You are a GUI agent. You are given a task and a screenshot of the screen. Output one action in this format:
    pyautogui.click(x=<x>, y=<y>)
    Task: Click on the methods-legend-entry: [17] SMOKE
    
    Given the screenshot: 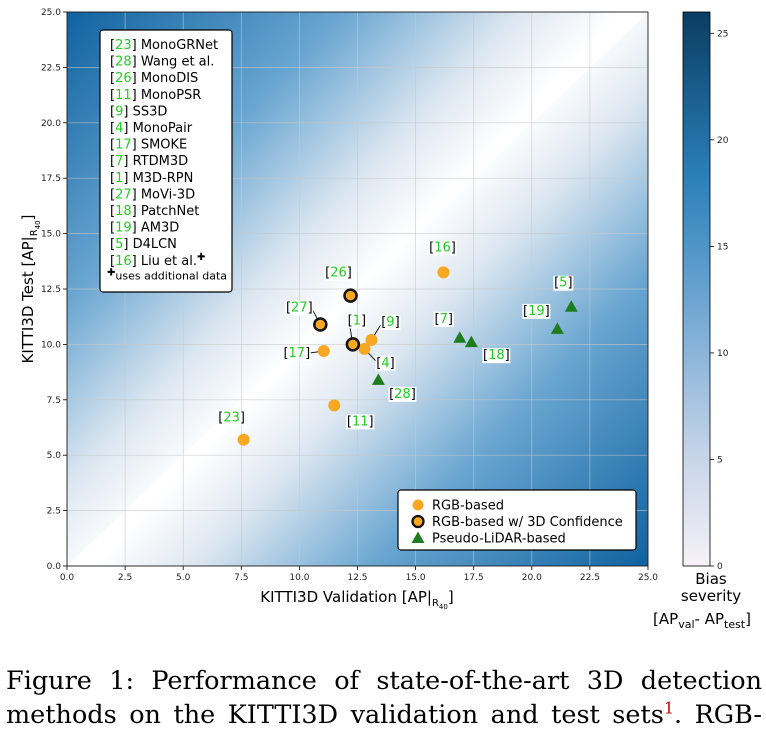 What is the action you would take?
    pyautogui.click(x=148, y=145)
    